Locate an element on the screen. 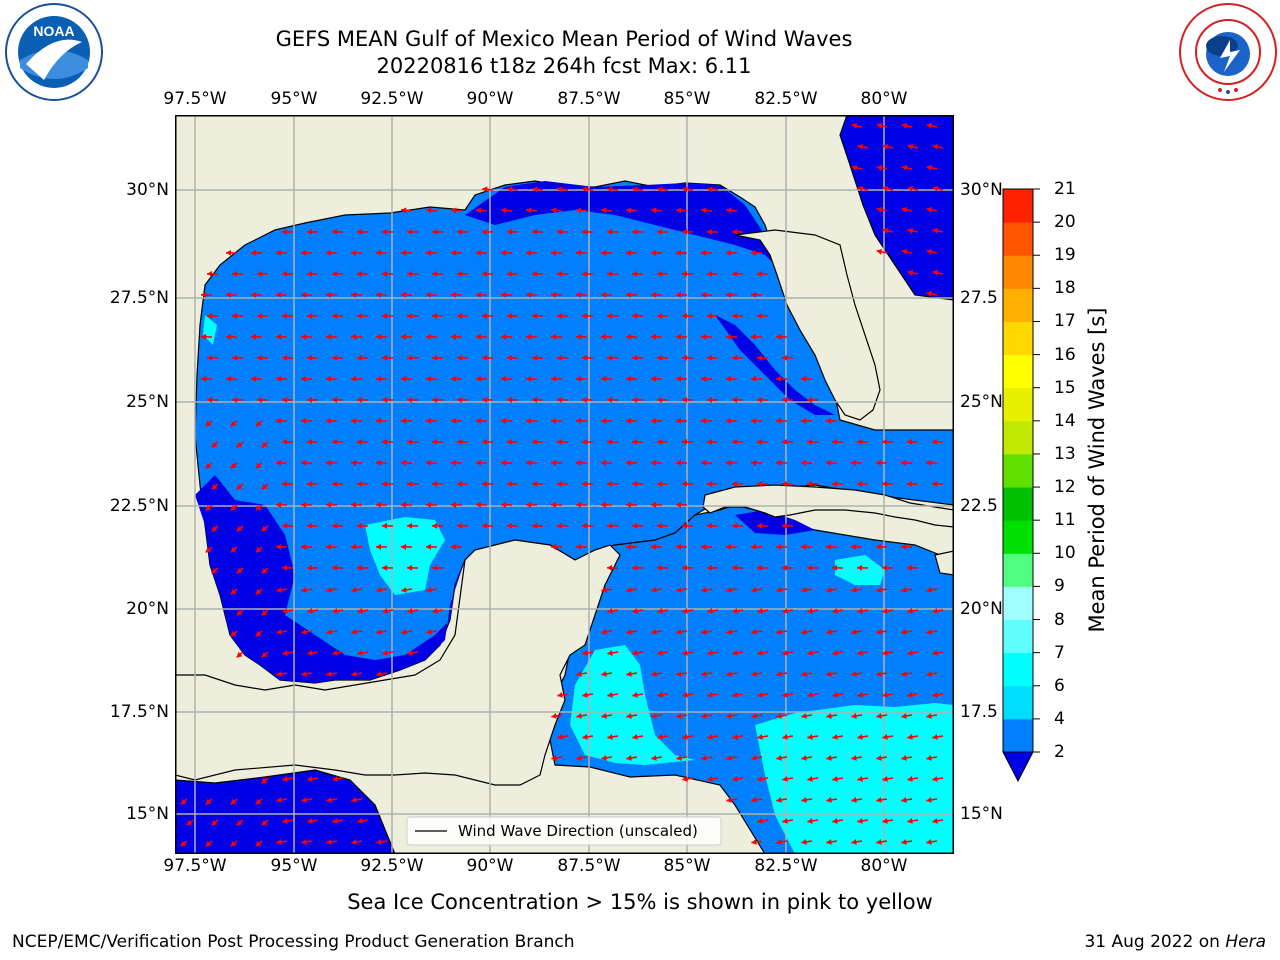 Image resolution: width=1280 pixels, height=960 pixels. colorbar-tick-label: 9 is located at coordinates (1059, 586).